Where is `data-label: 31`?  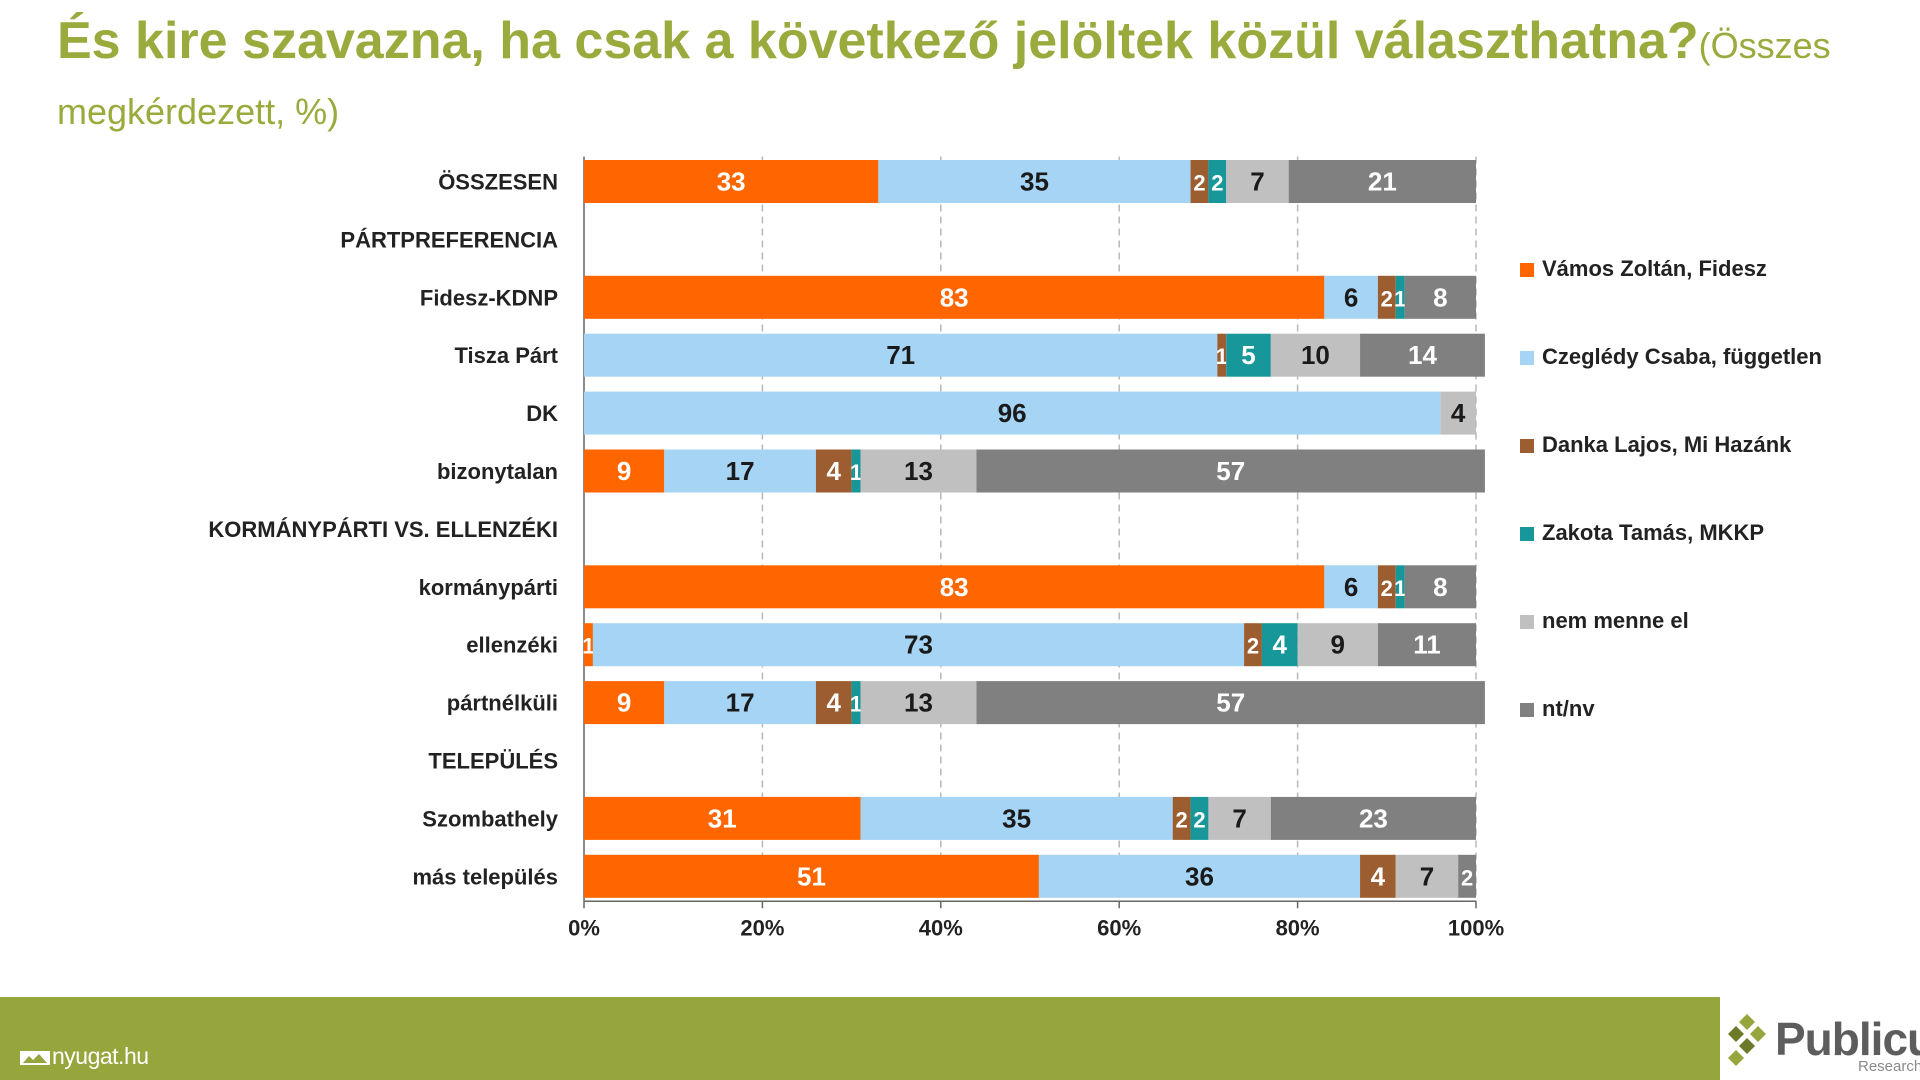
data-label: 31 is located at coordinates (722, 818).